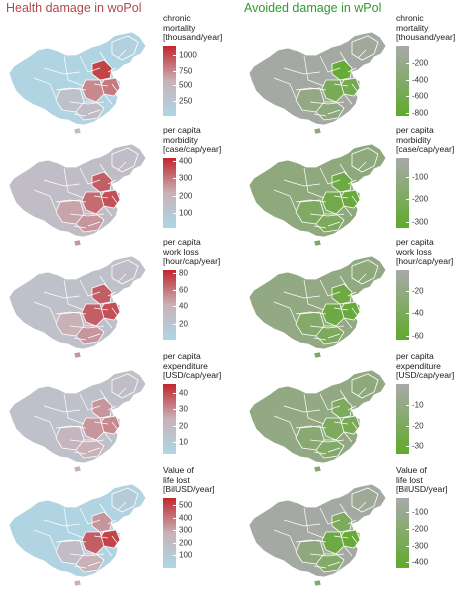 The image size is (474, 592). What do you see at coordinates (183, 409) in the screenshot?
I see `legend-tick-label: 30` at bounding box center [183, 409].